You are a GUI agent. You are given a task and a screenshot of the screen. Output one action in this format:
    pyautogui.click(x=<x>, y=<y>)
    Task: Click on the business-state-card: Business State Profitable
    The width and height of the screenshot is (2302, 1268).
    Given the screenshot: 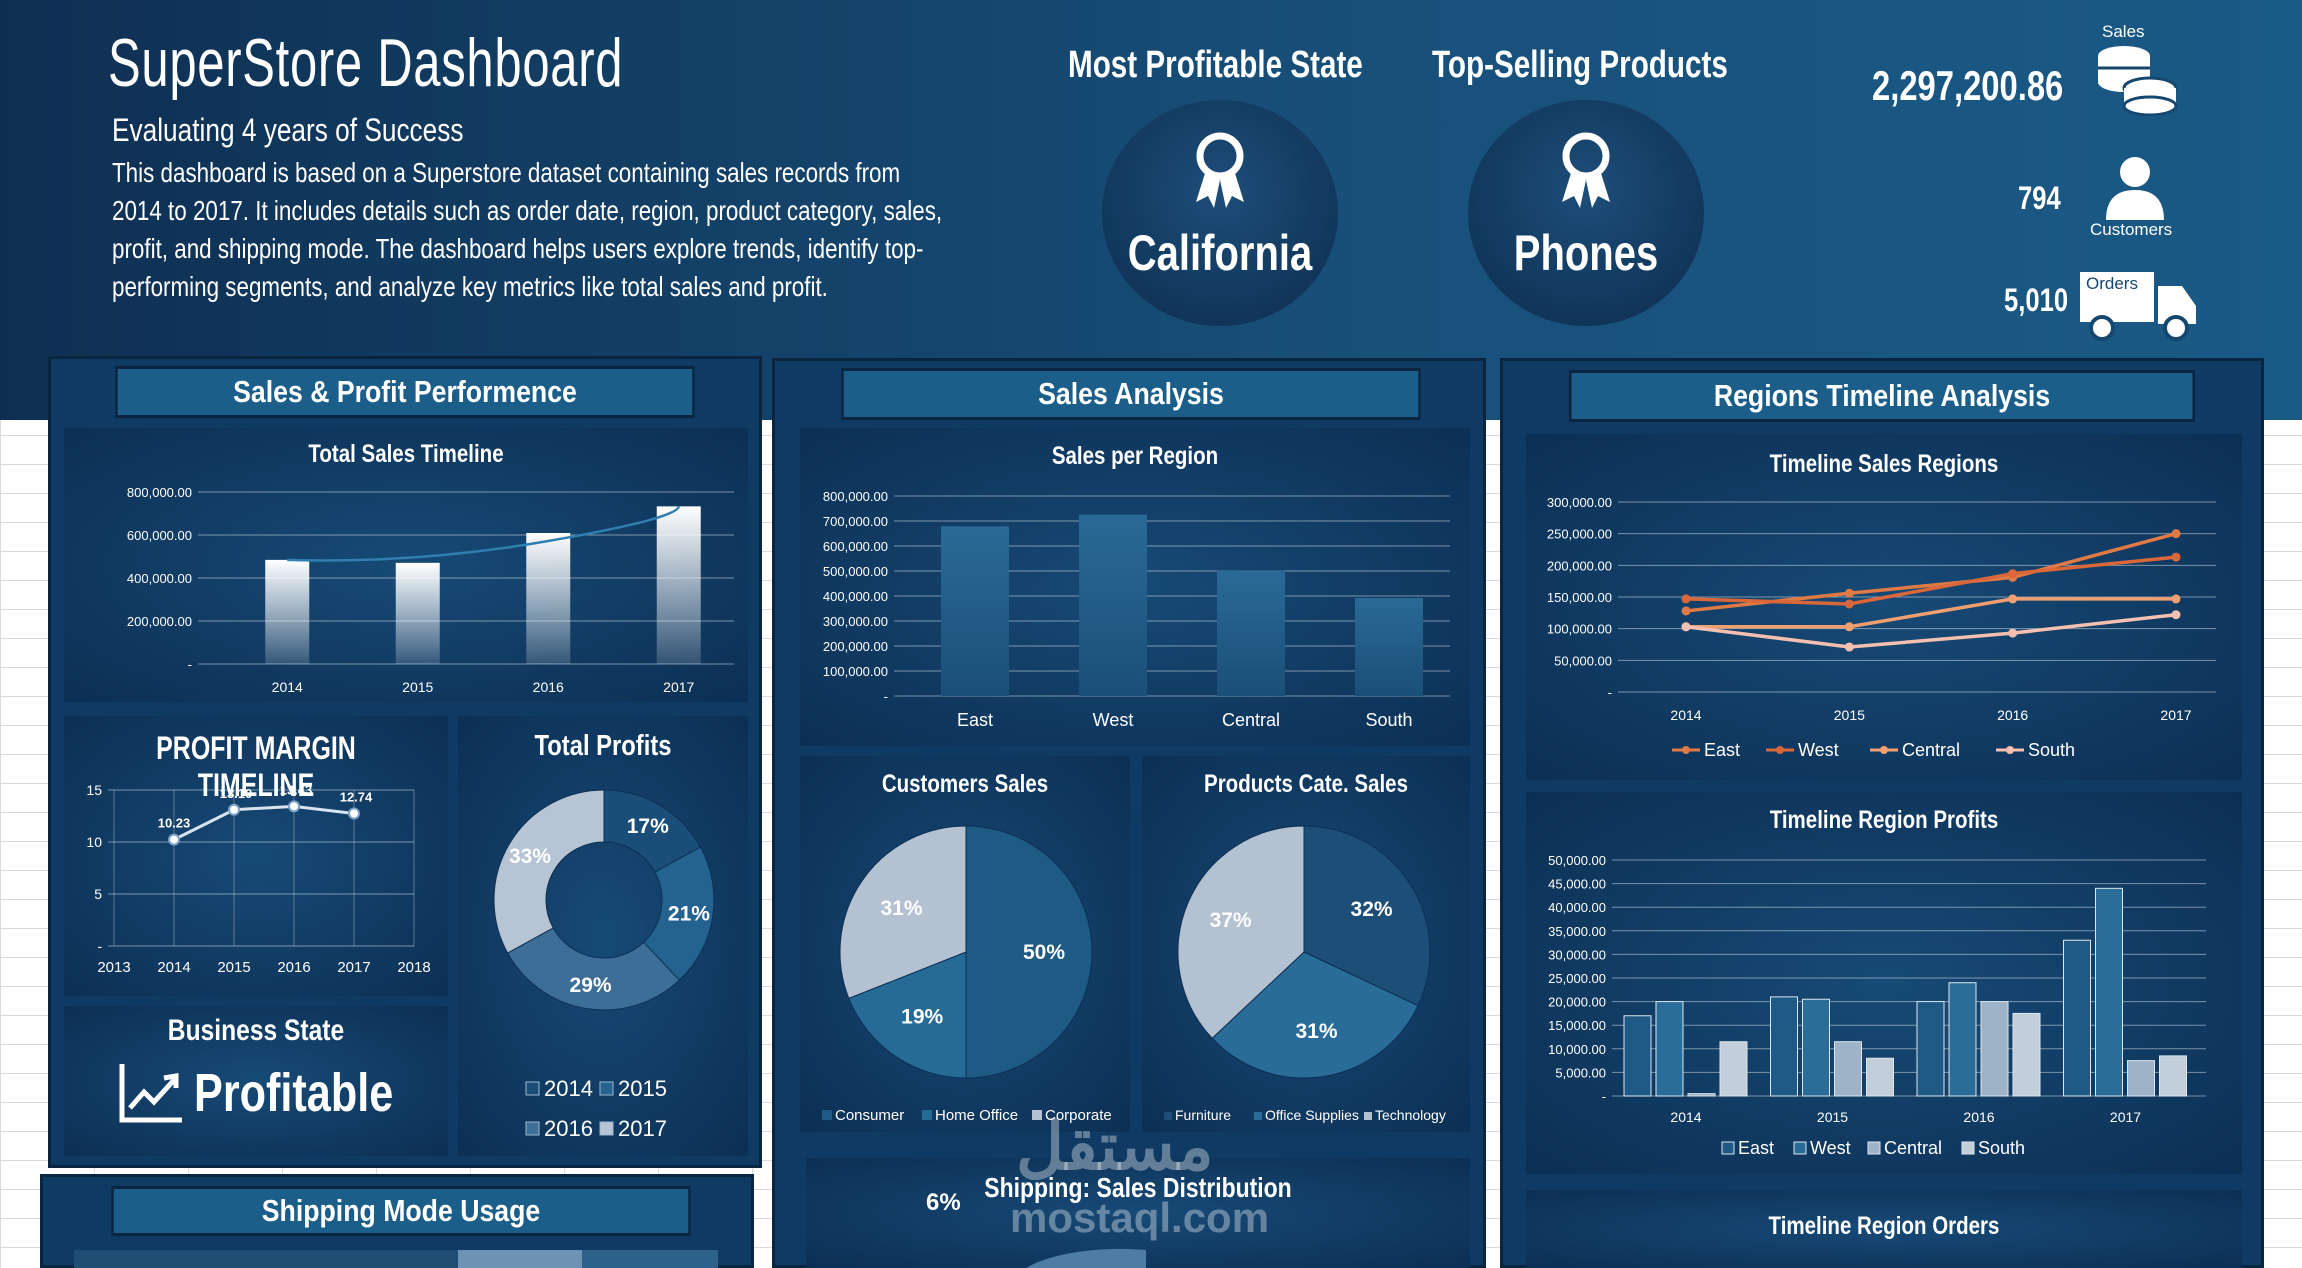 What is the action you would take?
    pyautogui.click(x=256, y=1081)
    